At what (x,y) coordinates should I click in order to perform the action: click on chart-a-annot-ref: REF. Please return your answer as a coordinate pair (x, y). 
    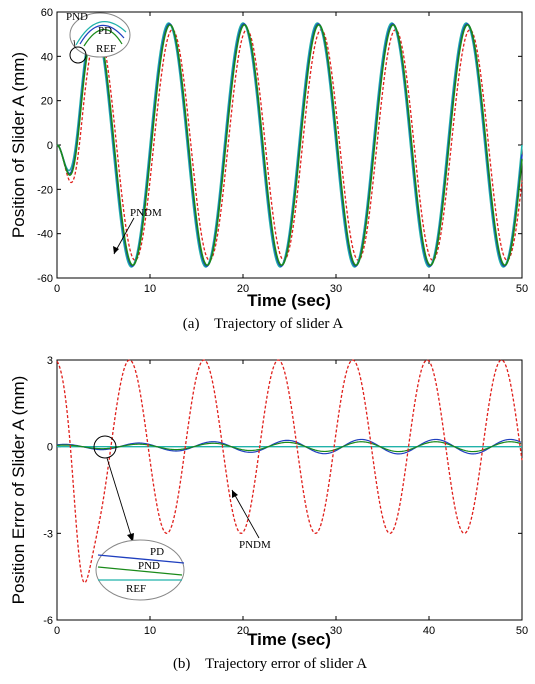
    Looking at the image, I should click on (106, 49).